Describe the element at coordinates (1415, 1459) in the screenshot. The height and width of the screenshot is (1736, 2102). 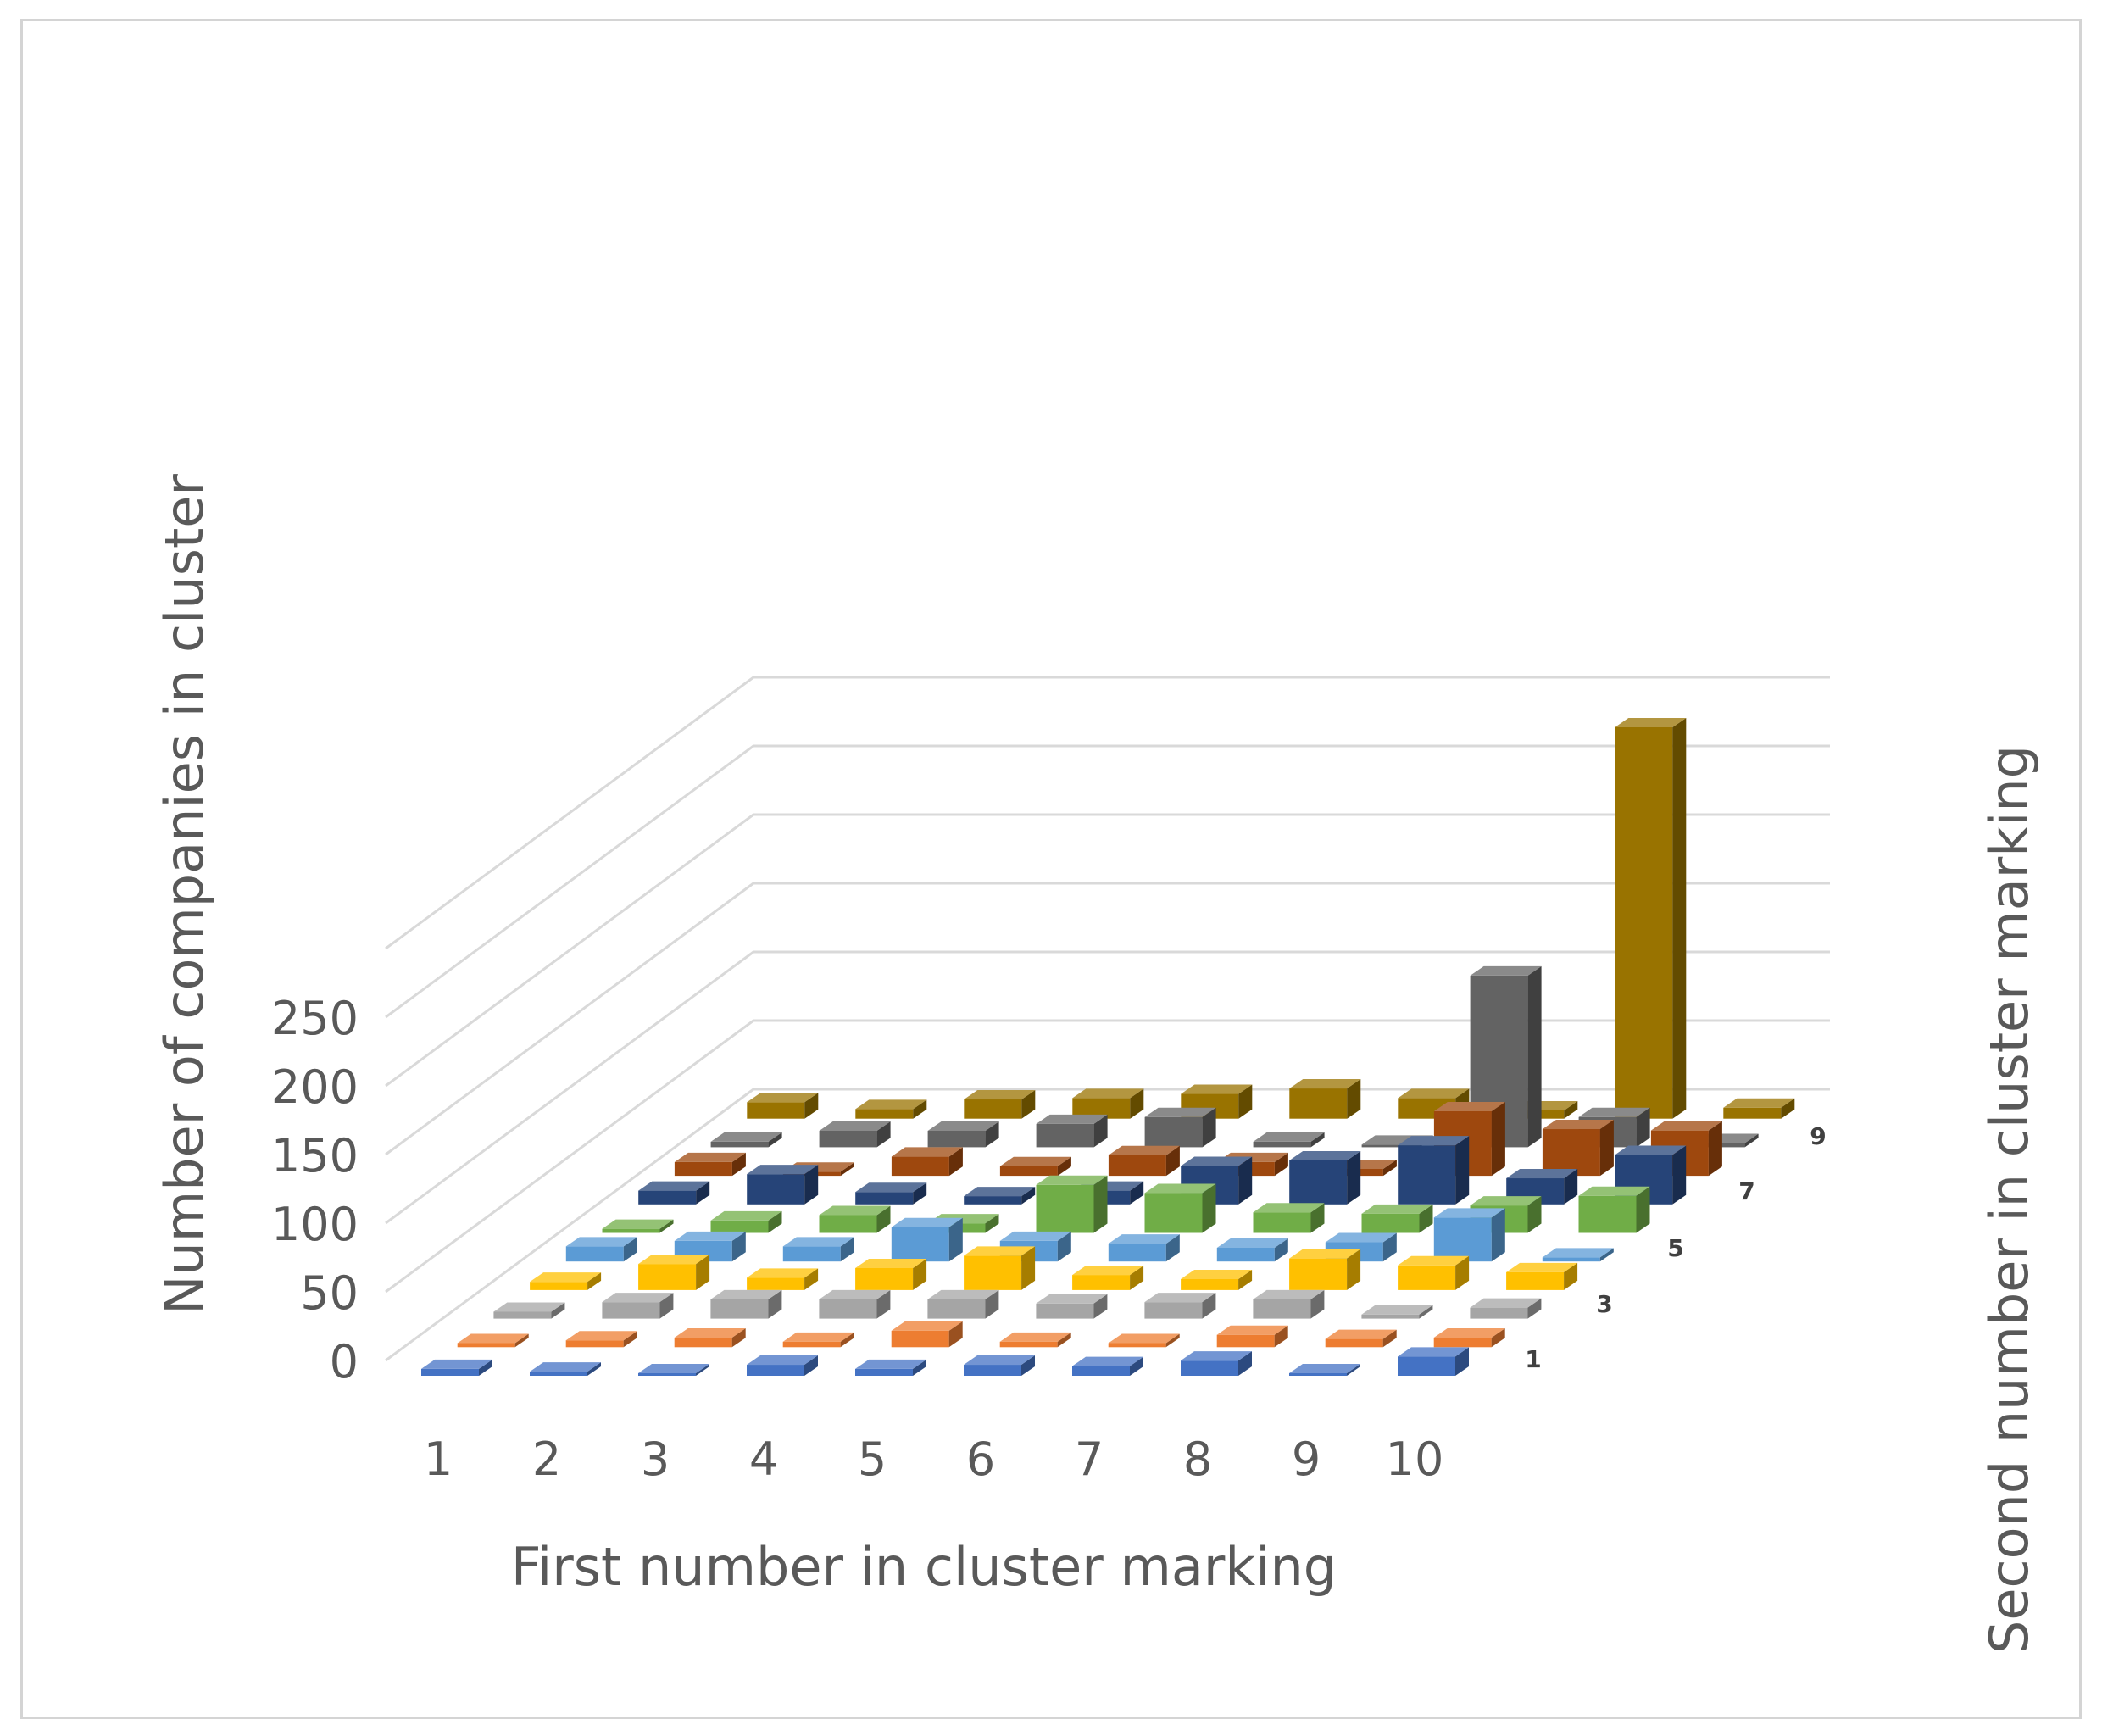
I see `x-tick-label: 10` at that location.